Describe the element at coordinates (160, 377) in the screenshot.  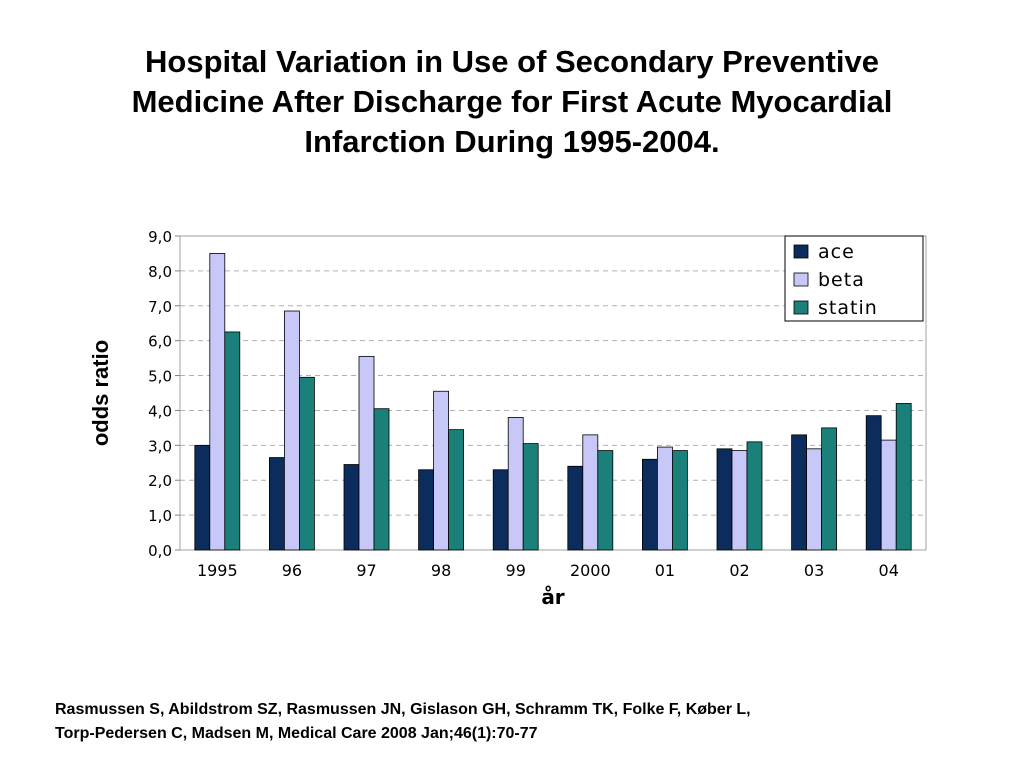
I see `y-tick-label: 5,0` at that location.